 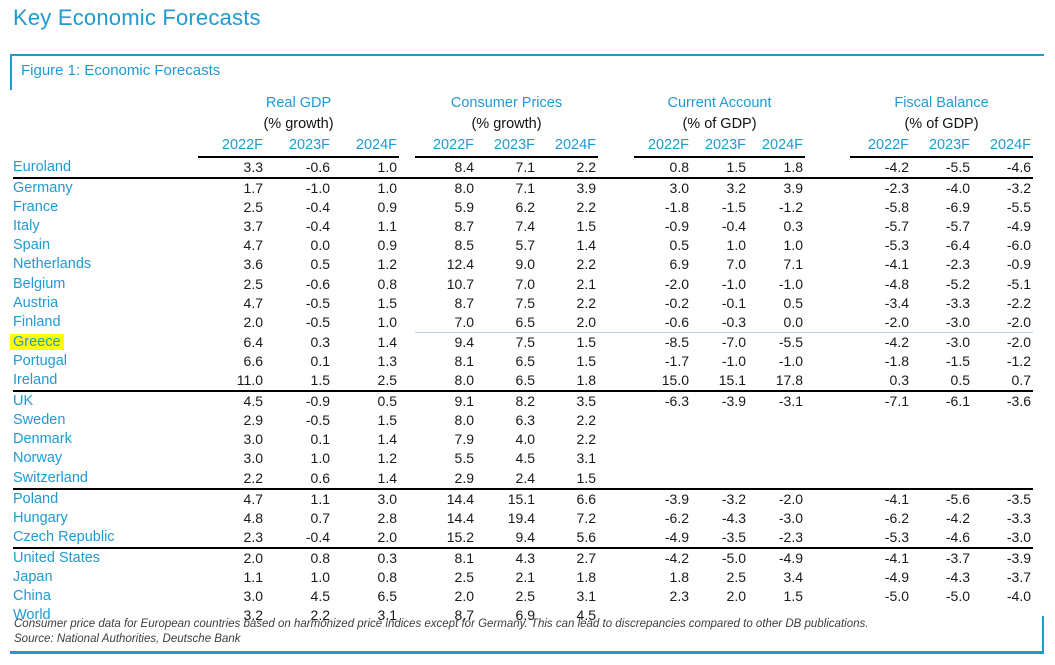 What do you see at coordinates (941, 103) in the screenshot?
I see `column-group-label: Fiscal Balance` at bounding box center [941, 103].